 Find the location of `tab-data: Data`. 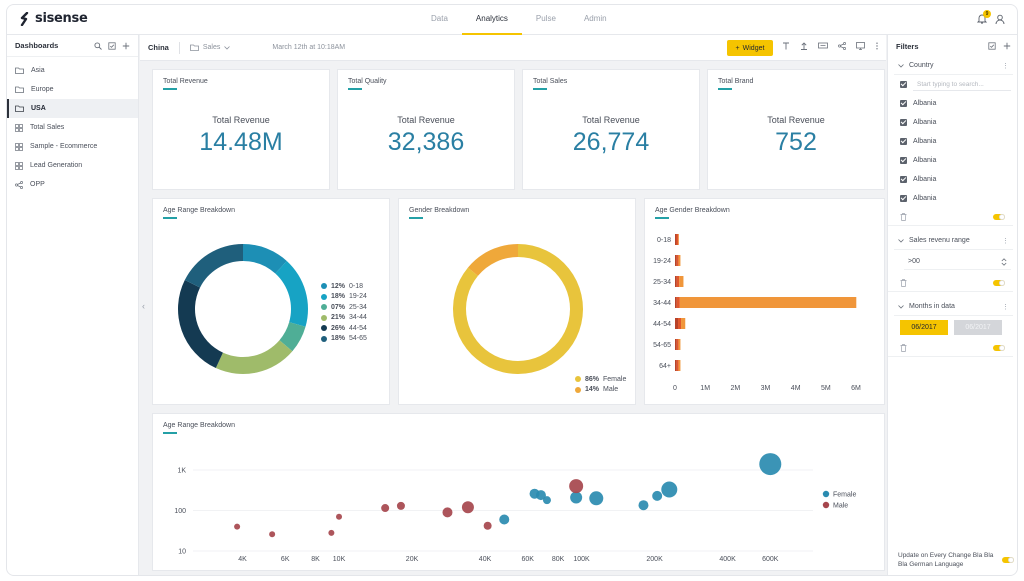

tab-data: Data is located at coordinates (439, 18).